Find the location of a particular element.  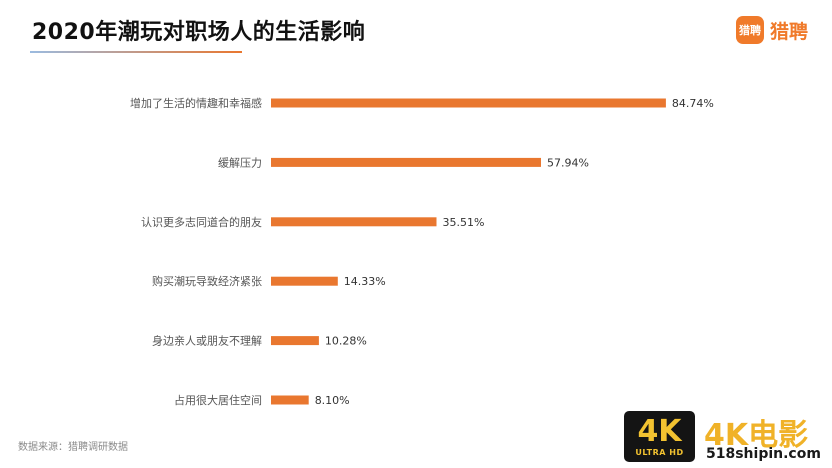

watermark-site: 518shipin.com is located at coordinates (763, 454).